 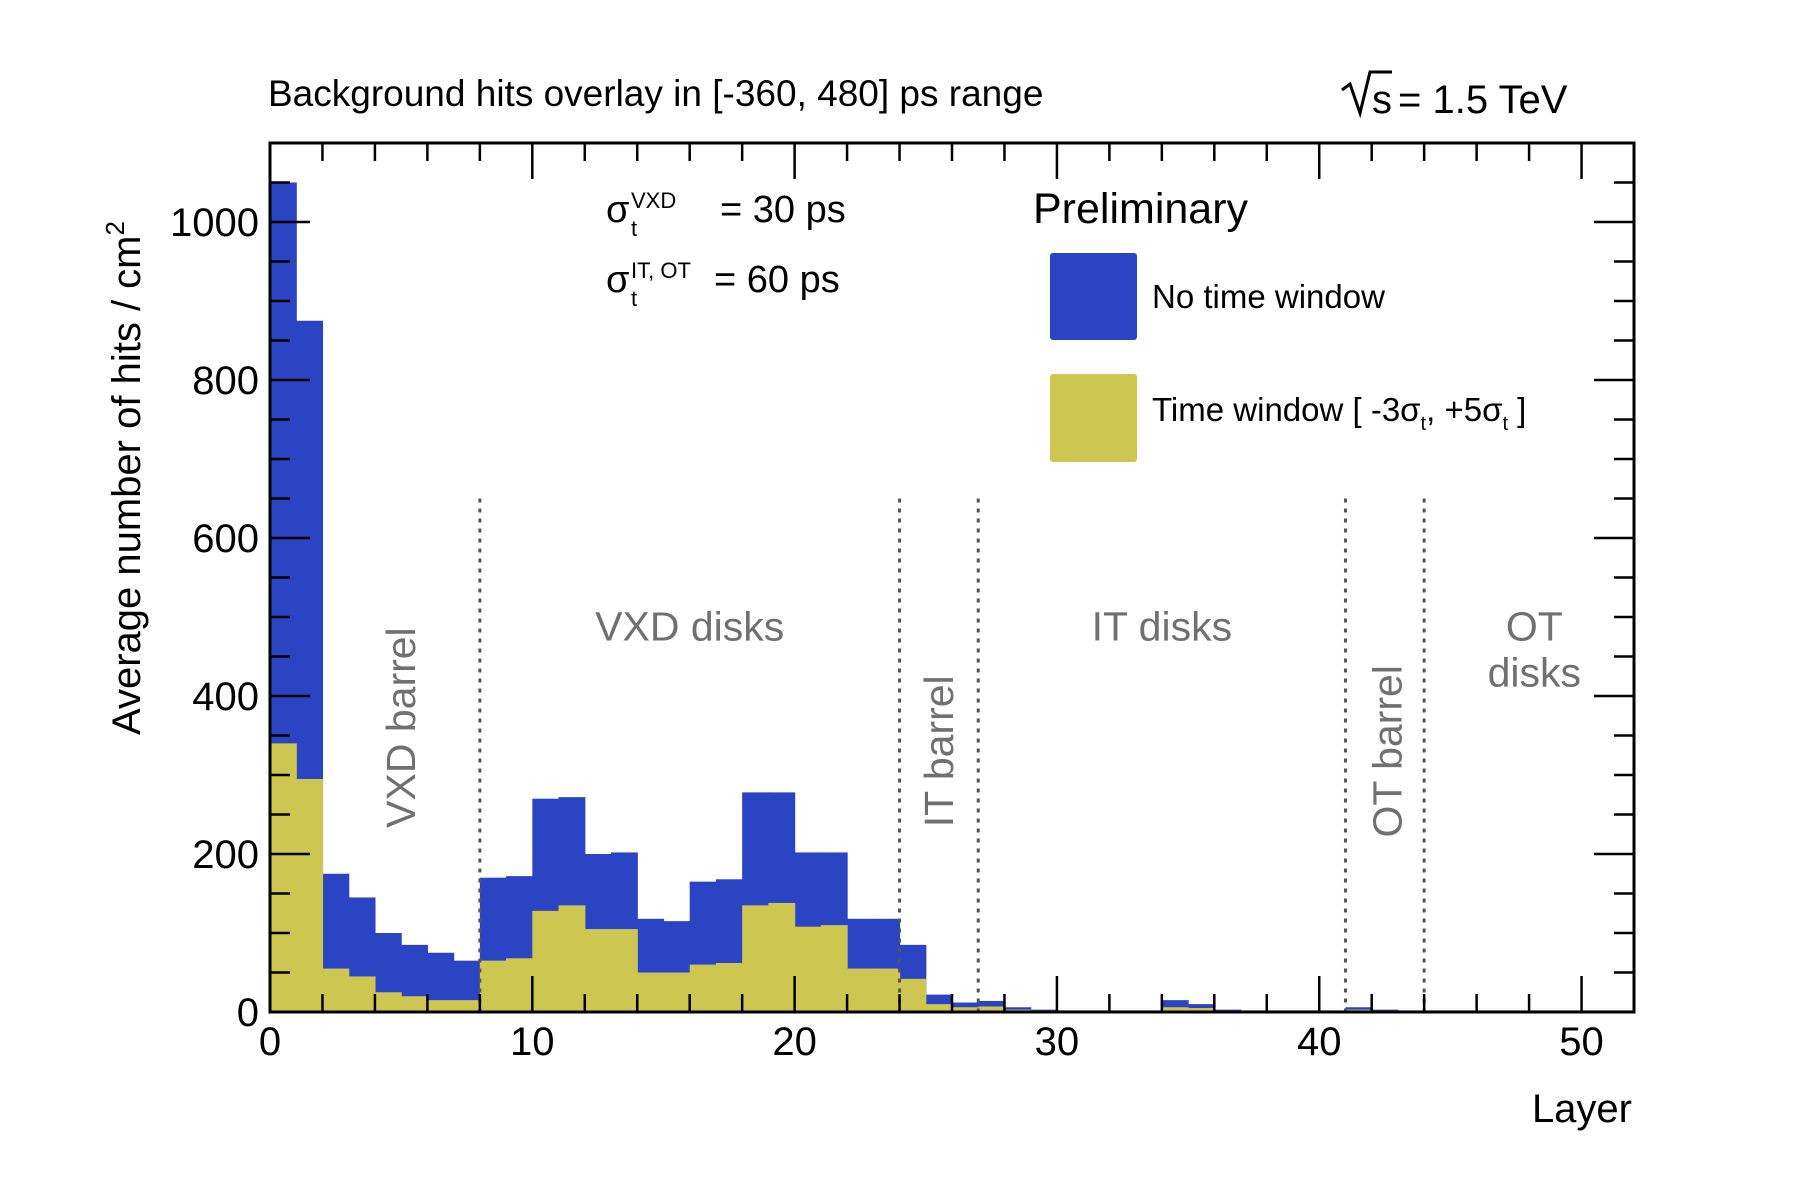 I want to click on region-label-1: VXD disks, so click(x=689, y=627).